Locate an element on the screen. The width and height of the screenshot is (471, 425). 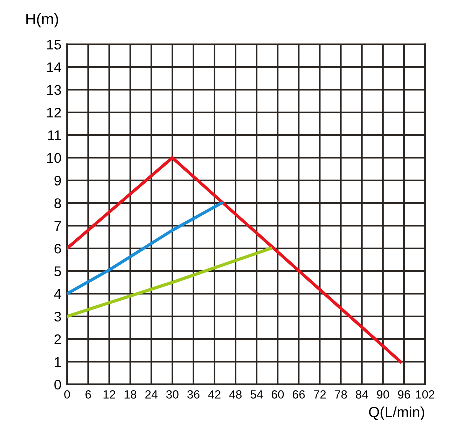
x-tick-label: 78 is located at coordinates (341, 394).